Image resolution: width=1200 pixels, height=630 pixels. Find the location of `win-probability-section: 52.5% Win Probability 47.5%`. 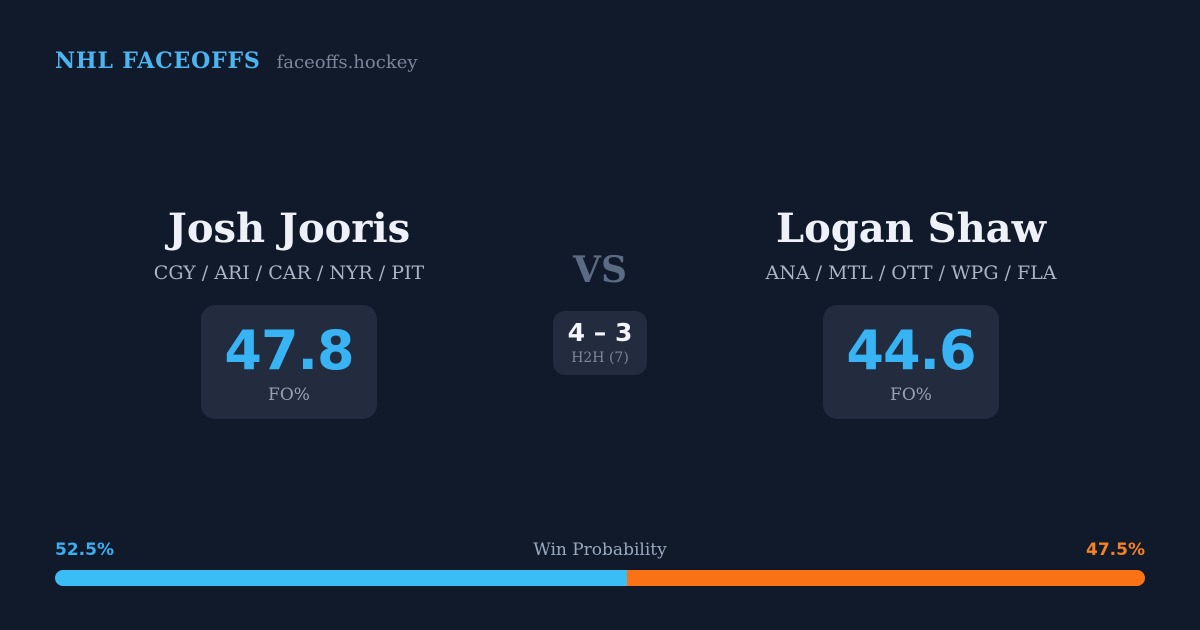

win-probability-section: 52.5% Win Probability 47.5% is located at coordinates (600, 563).